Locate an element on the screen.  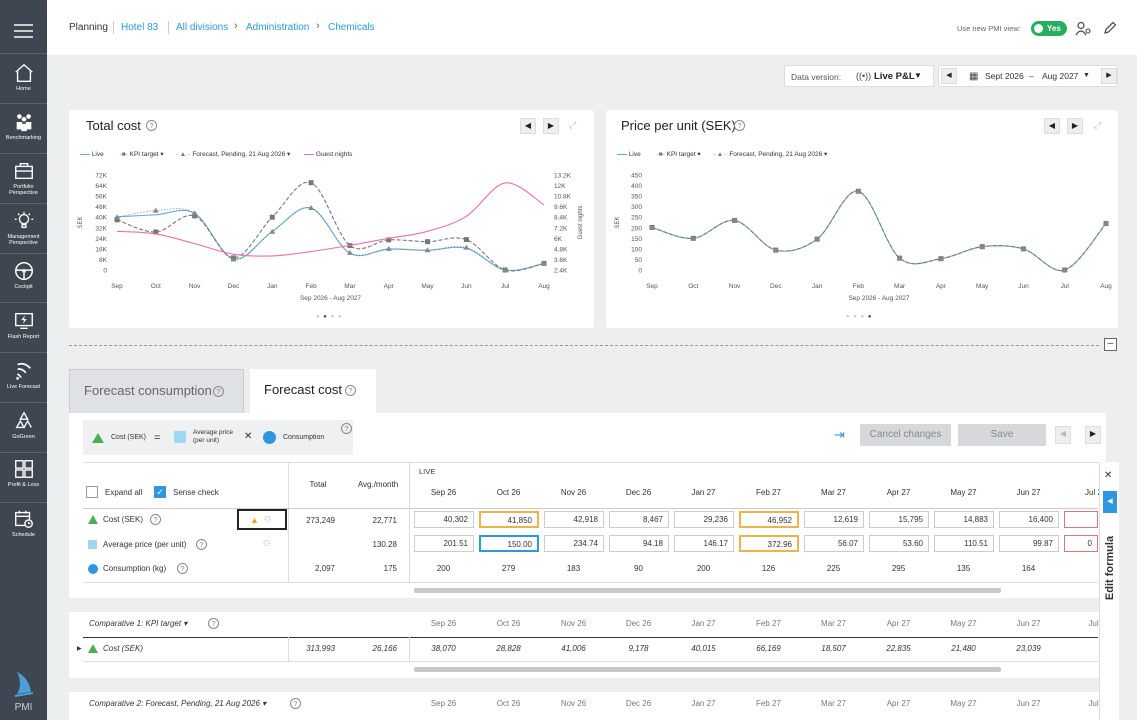
cell-value: 41,006 is located at coordinates (573, 648).